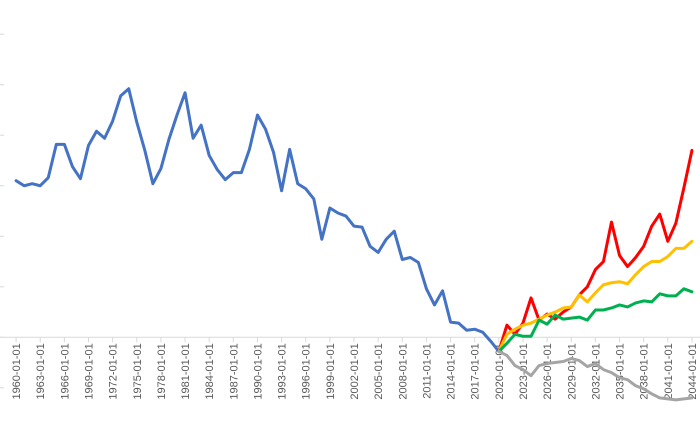 This screenshot has width=700, height=430. I want to click on x-tick-label: 2005-01-01, so click(379, 371).